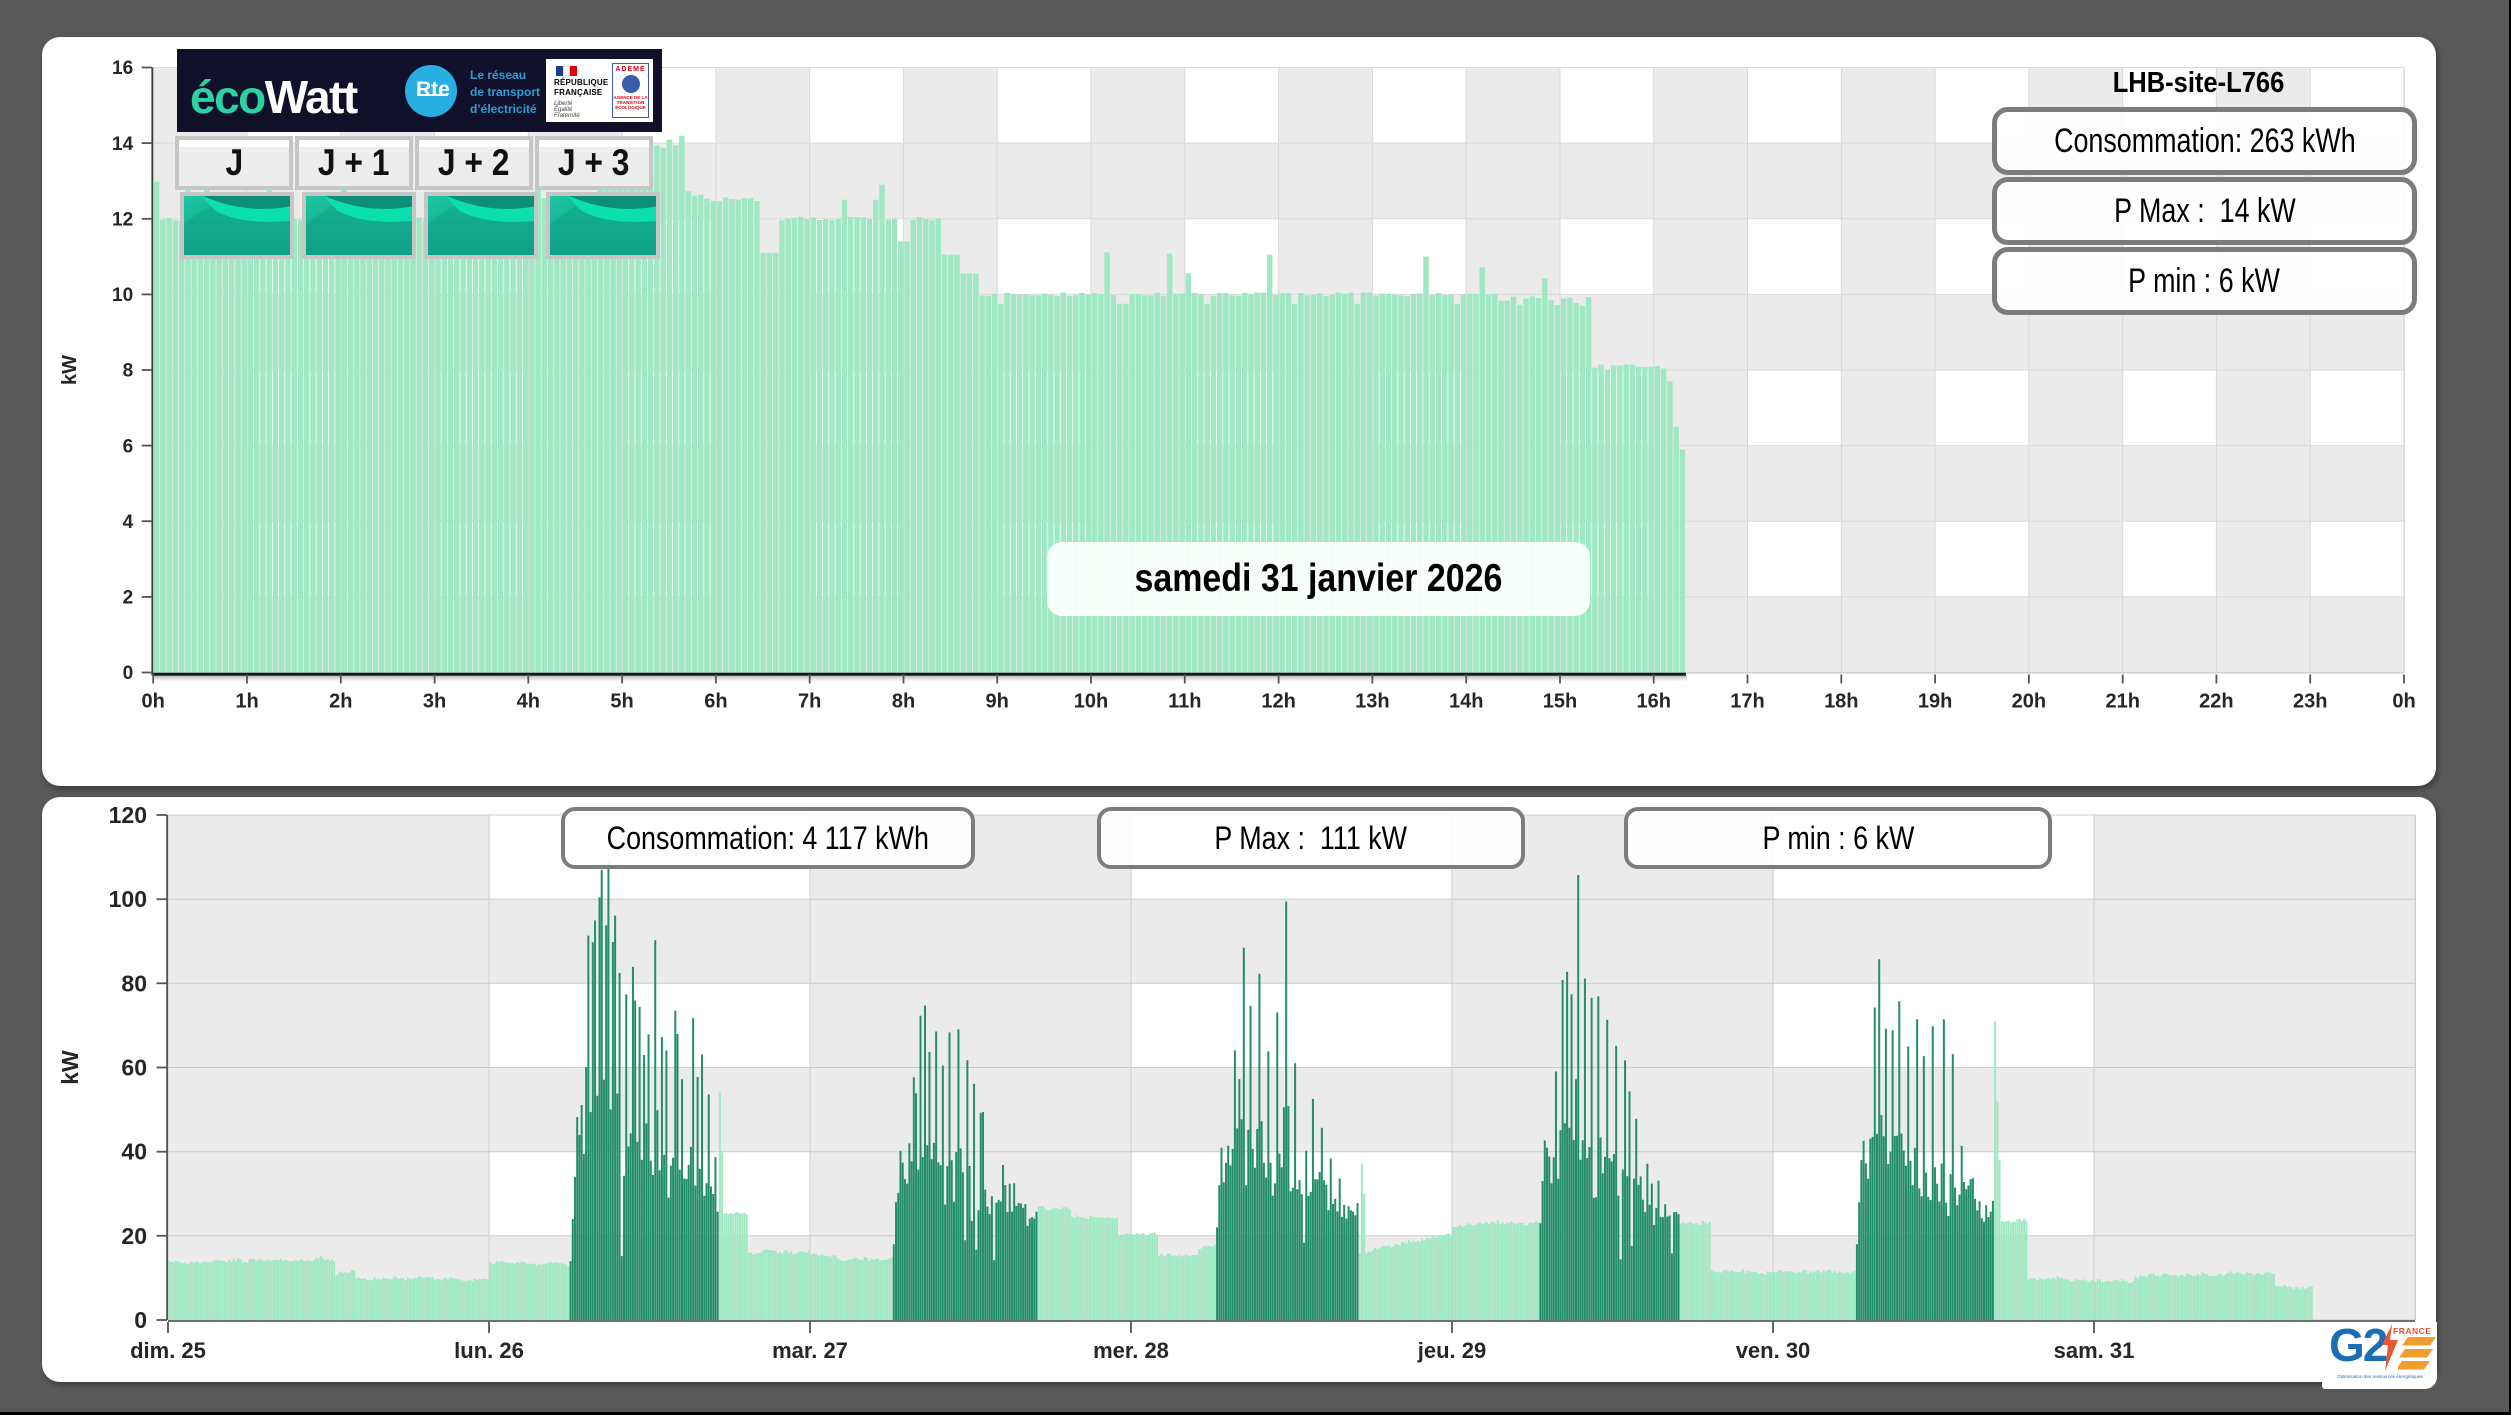 This screenshot has width=2511, height=1415. I want to click on svg-text: dim. 25, so click(168, 1350).